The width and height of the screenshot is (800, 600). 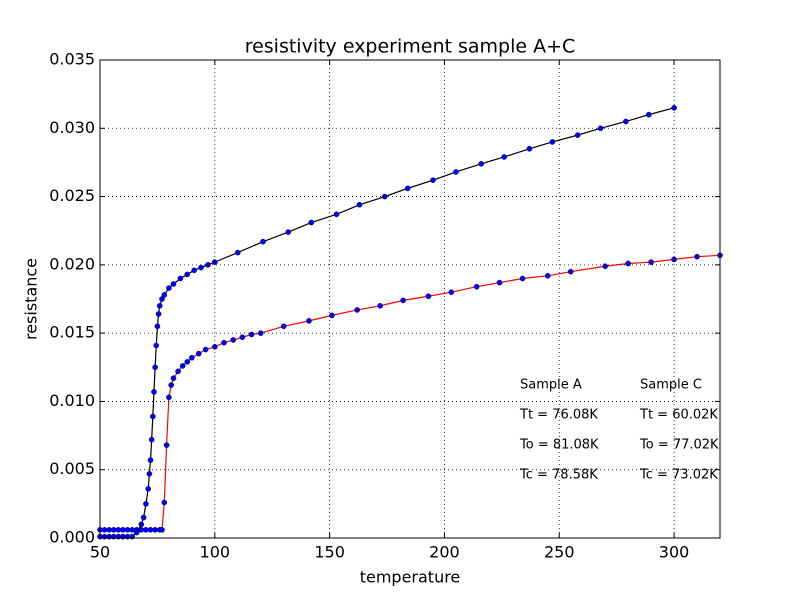 What do you see at coordinates (410, 47) in the screenshot?
I see `chart-title: resistivity experiment sample A+C` at bounding box center [410, 47].